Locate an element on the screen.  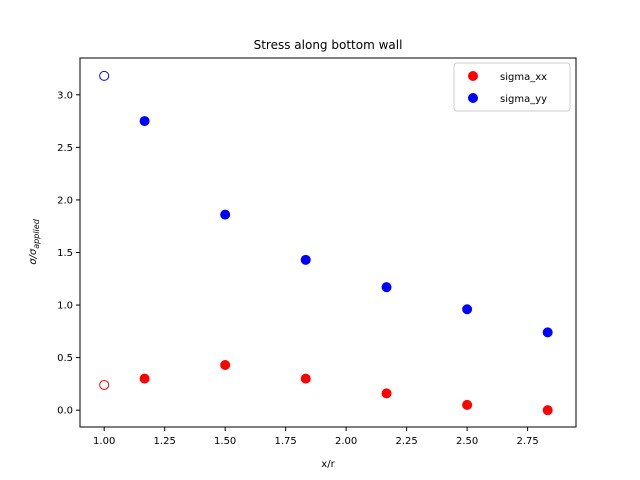
legend-label-sigma-xx: sigma_xx is located at coordinates (523, 77).